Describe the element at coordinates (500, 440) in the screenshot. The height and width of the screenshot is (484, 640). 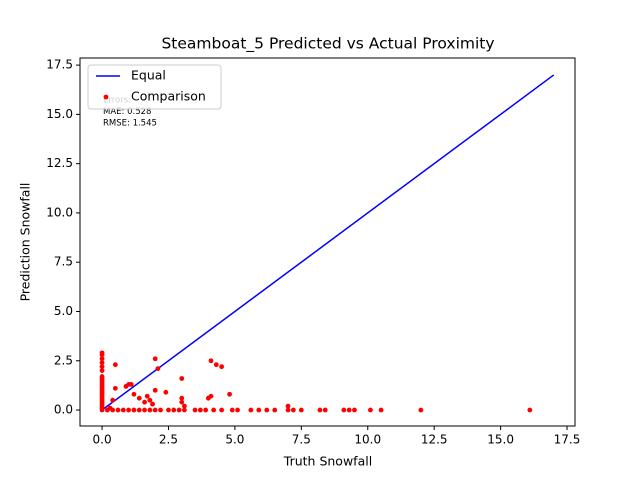
I see `x-tick-label: 15.0` at that location.